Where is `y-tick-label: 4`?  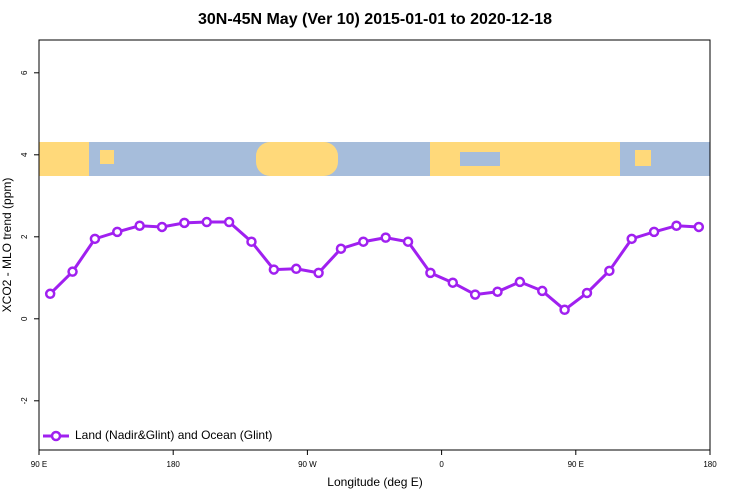
y-tick-label: 4 is located at coordinates (24, 154).